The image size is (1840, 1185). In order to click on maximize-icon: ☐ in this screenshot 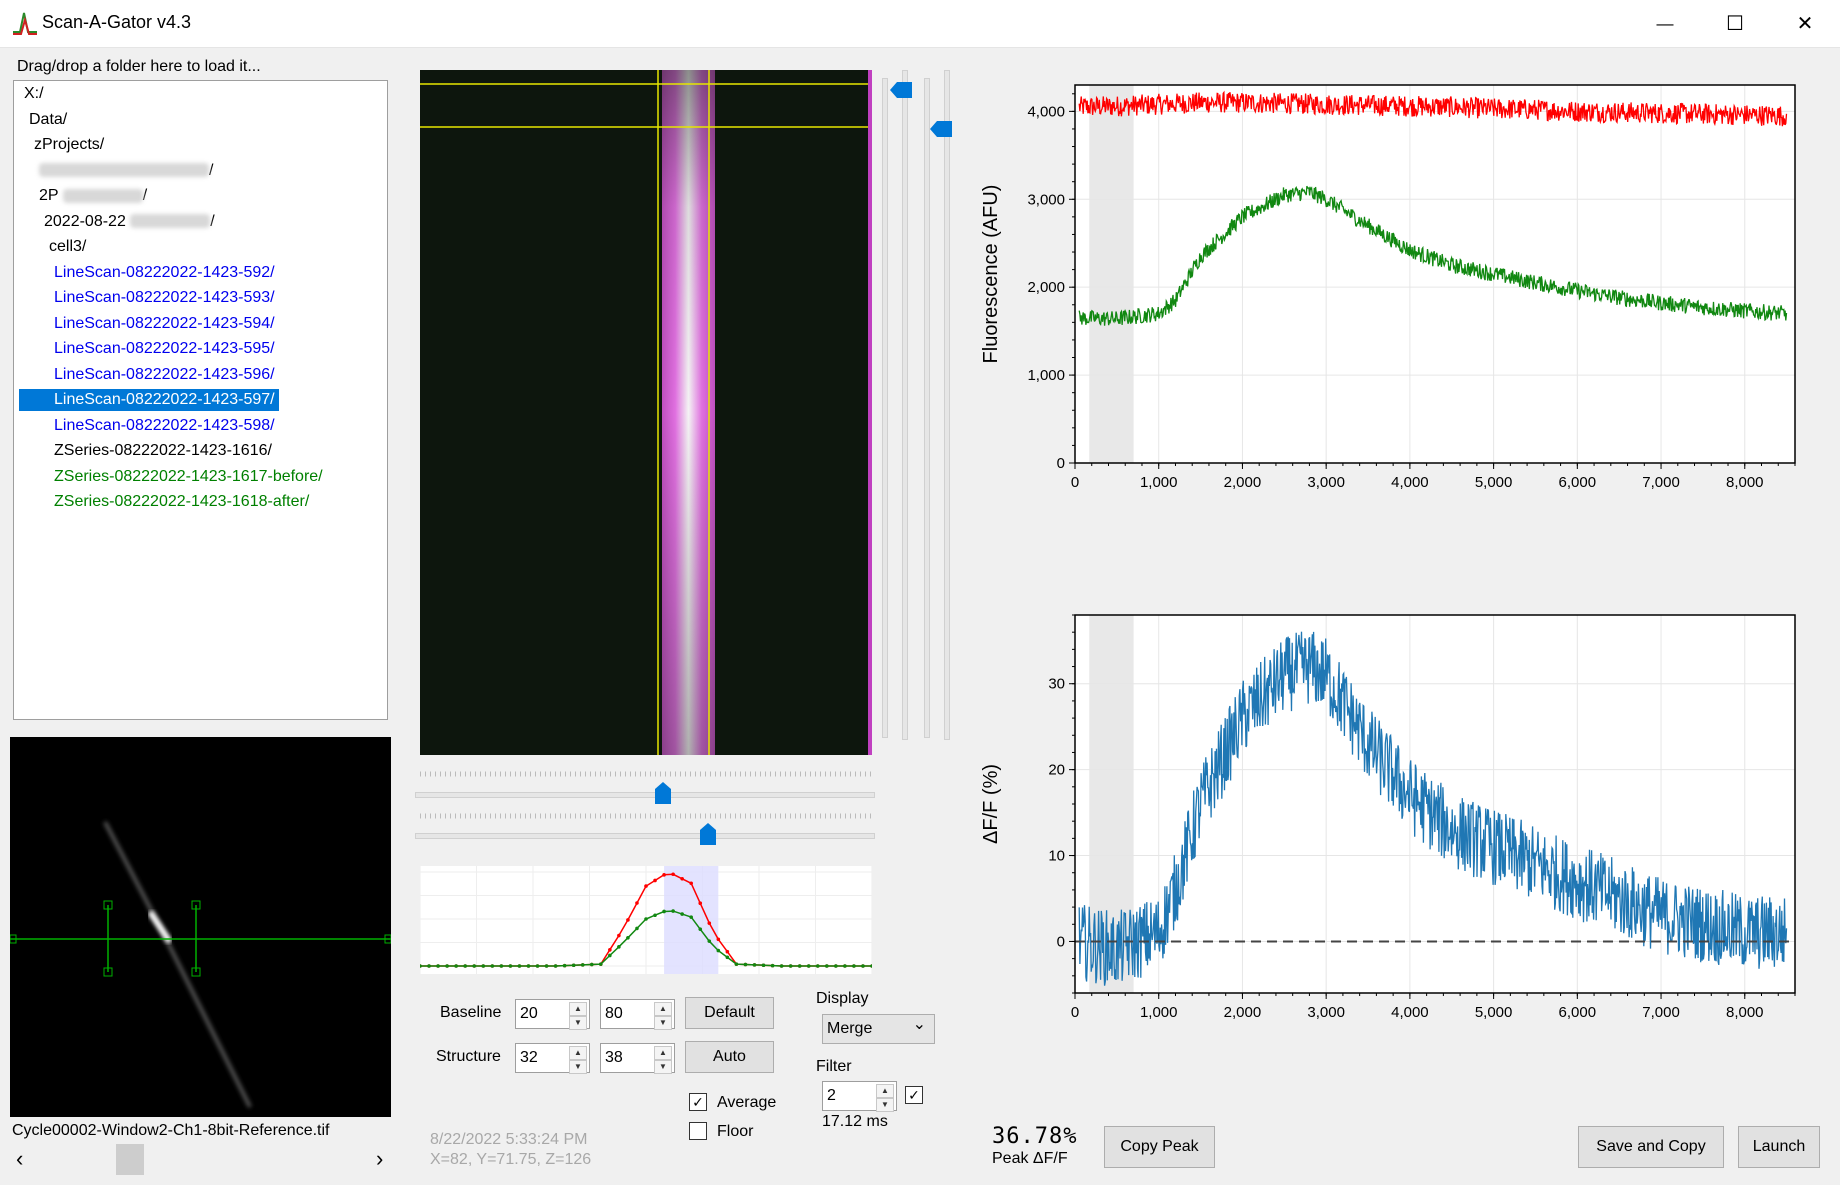, I will do `click(1735, 24)`.